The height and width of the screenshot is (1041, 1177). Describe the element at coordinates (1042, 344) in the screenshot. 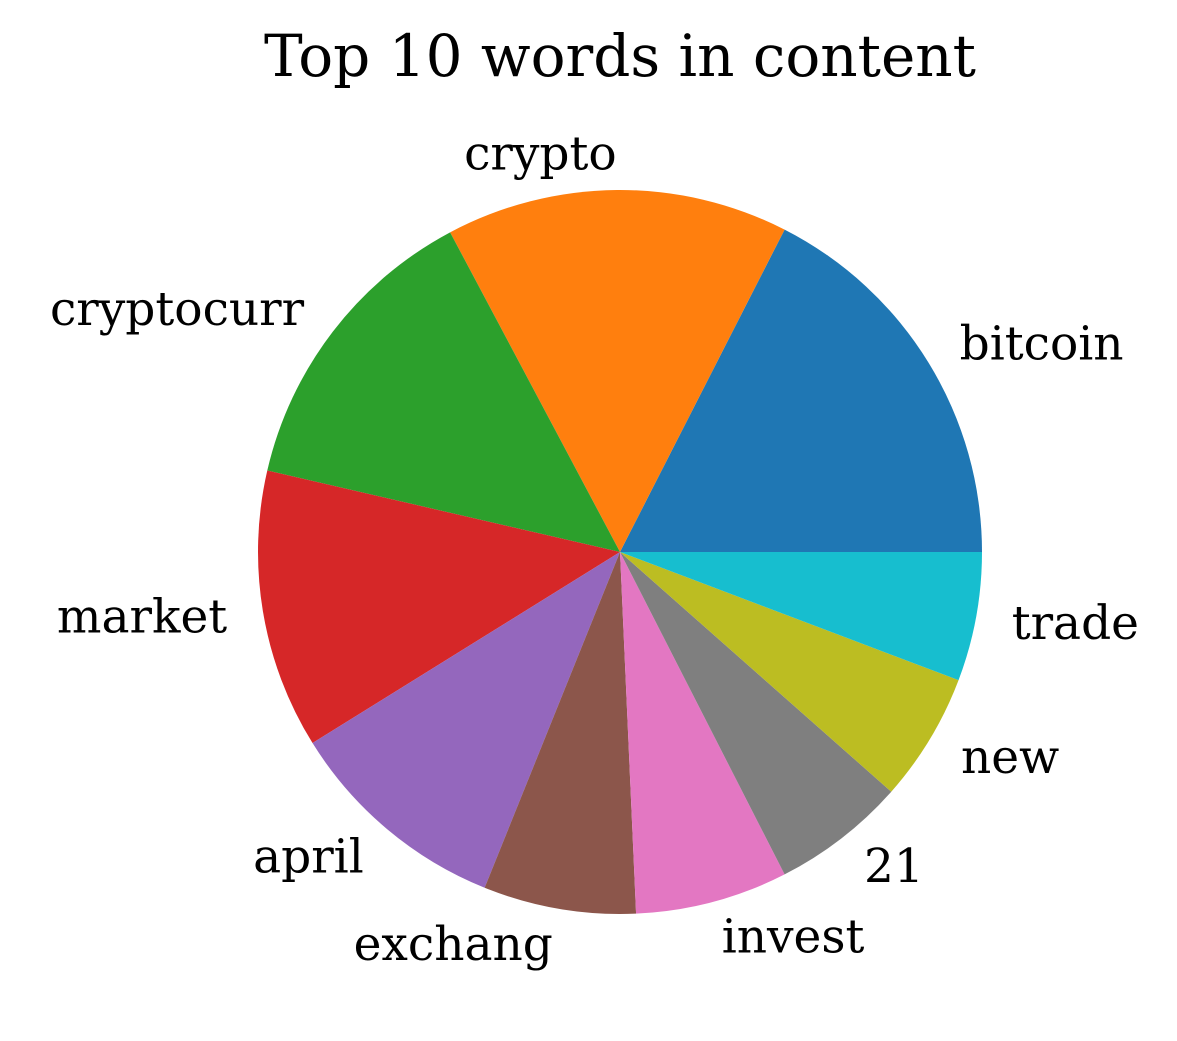

I see `pie-label-bitcoin: bitcoin` at that location.